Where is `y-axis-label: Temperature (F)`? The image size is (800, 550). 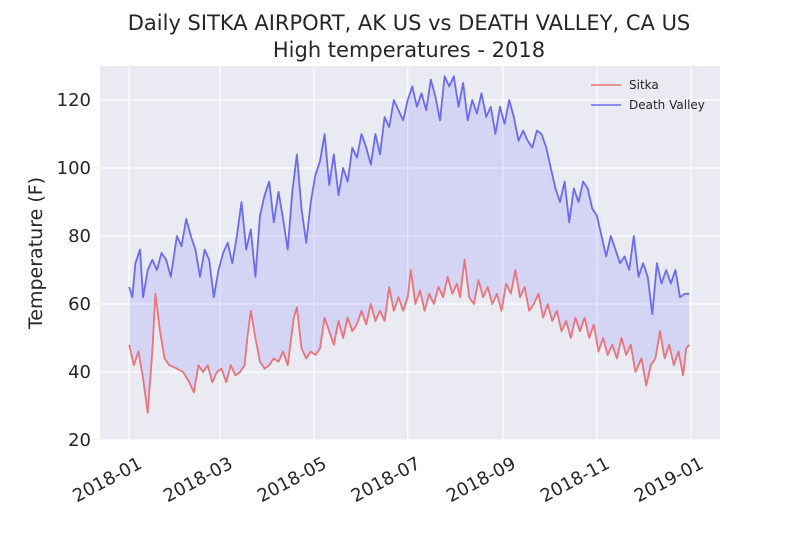 y-axis-label: Temperature (F) is located at coordinates (36, 253).